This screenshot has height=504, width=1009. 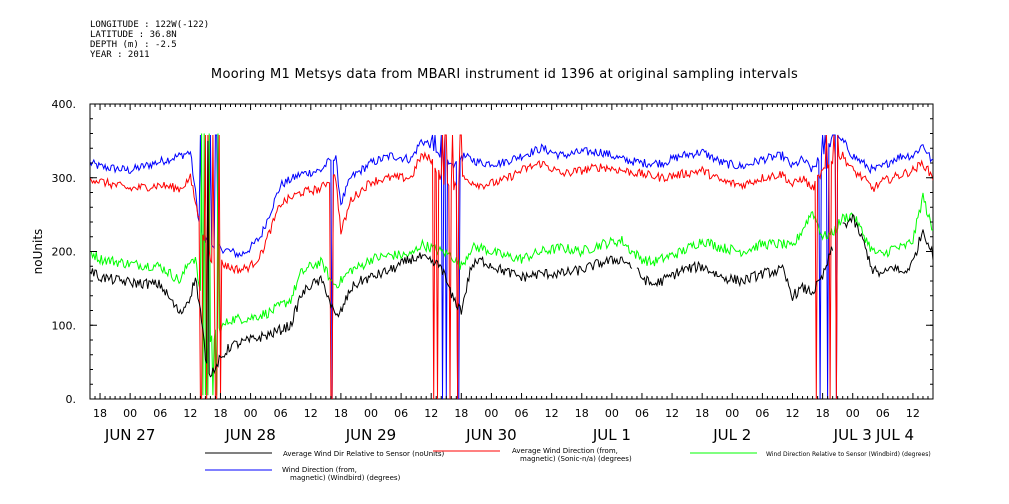 I want to click on x-day-label: JUN 30, so click(x=490, y=435).